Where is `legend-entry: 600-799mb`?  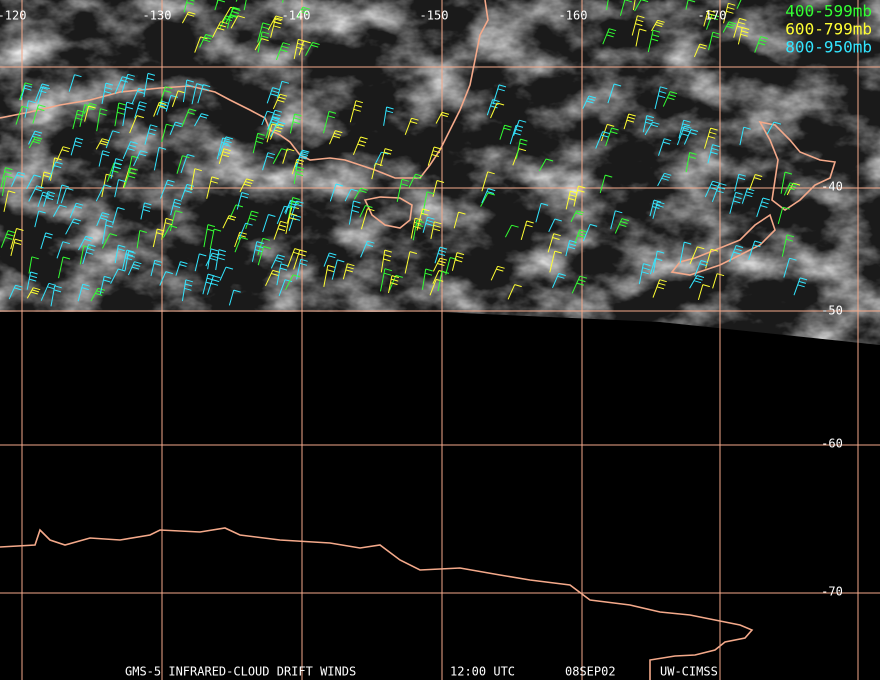 legend-entry: 600-799mb is located at coordinates (828, 29).